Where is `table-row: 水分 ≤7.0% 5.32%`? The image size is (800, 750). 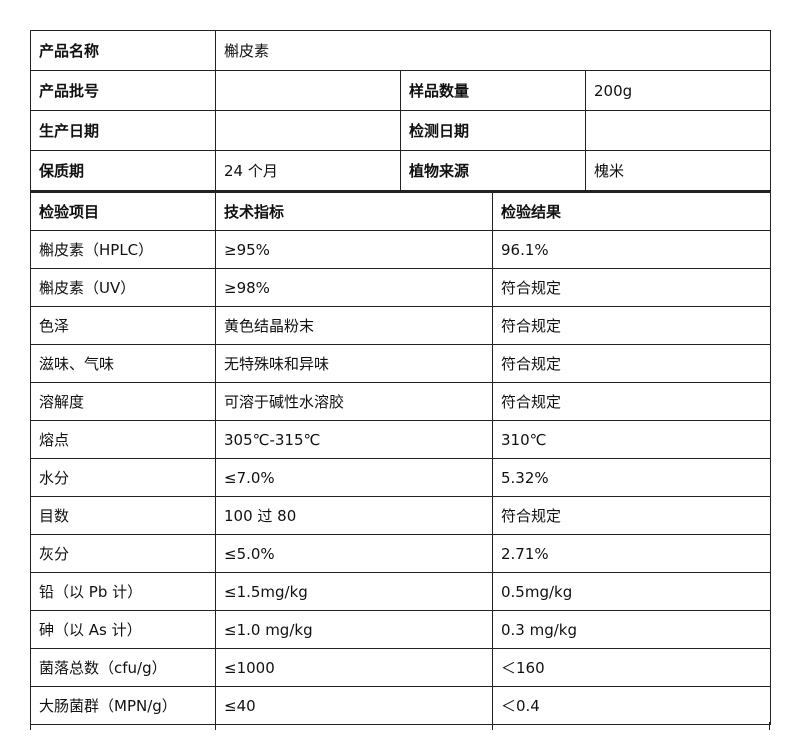 table-row: 水分 ≤7.0% 5.32% is located at coordinates (400, 477).